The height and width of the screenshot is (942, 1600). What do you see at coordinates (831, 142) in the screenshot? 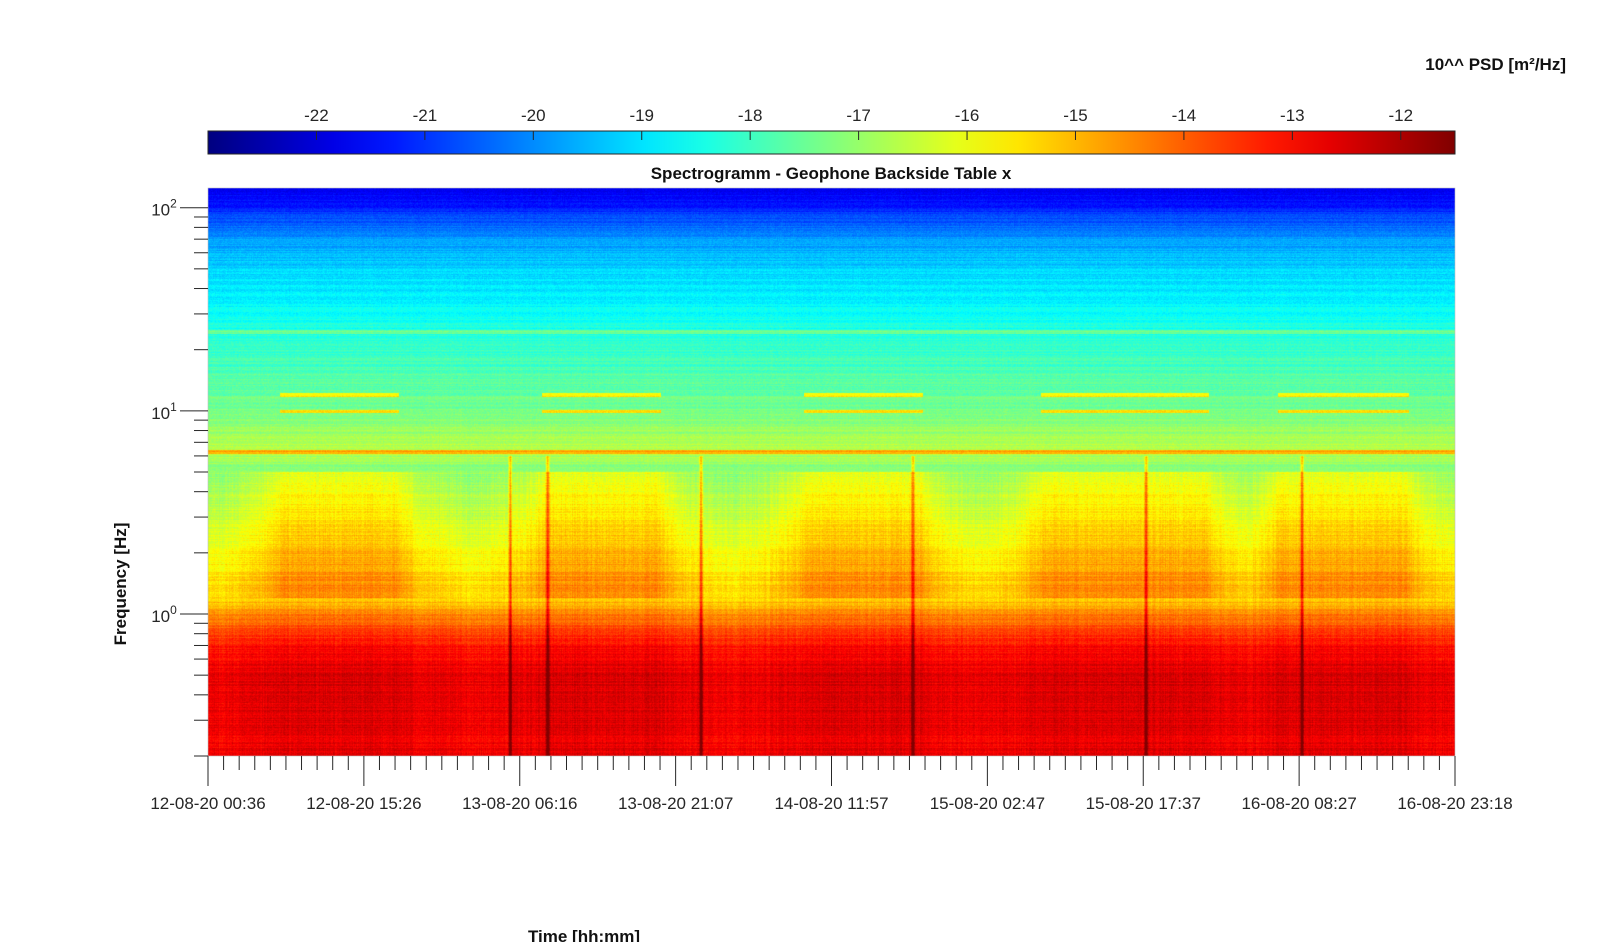
I see `colorbar-gradient` at bounding box center [831, 142].